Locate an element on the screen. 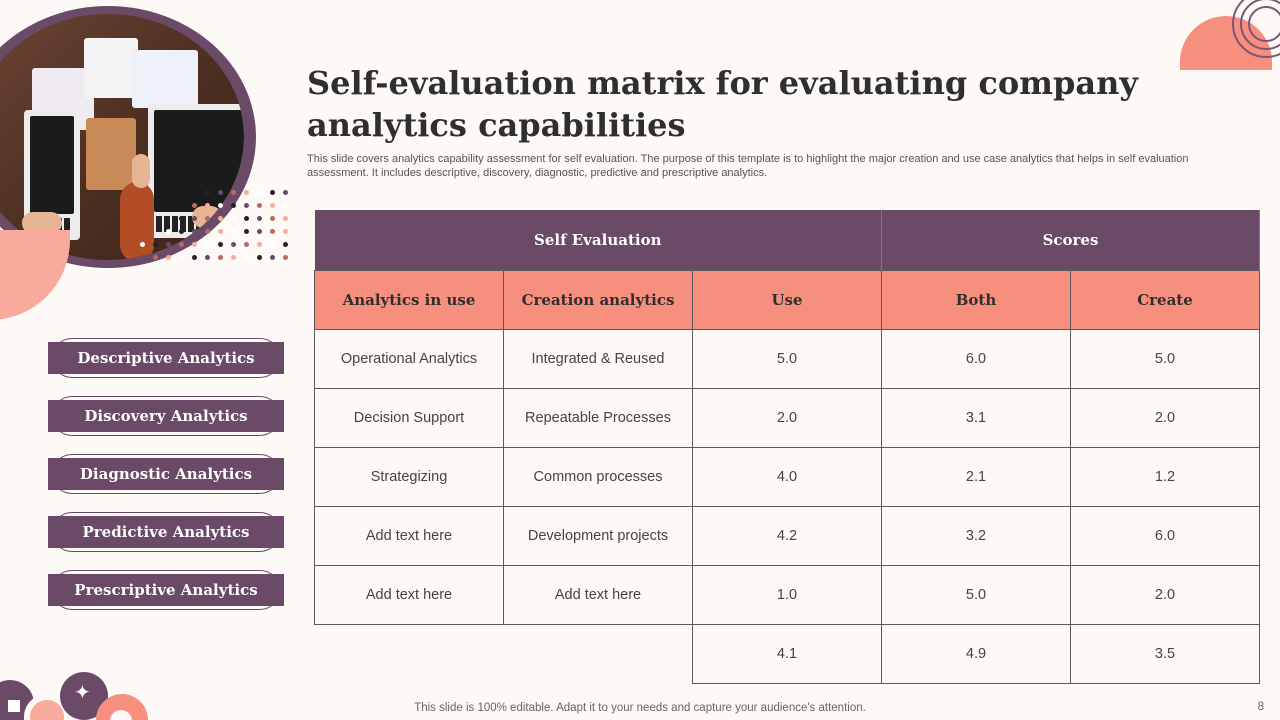 The image size is (1280, 720). total-use: 4.1 is located at coordinates (787, 653).